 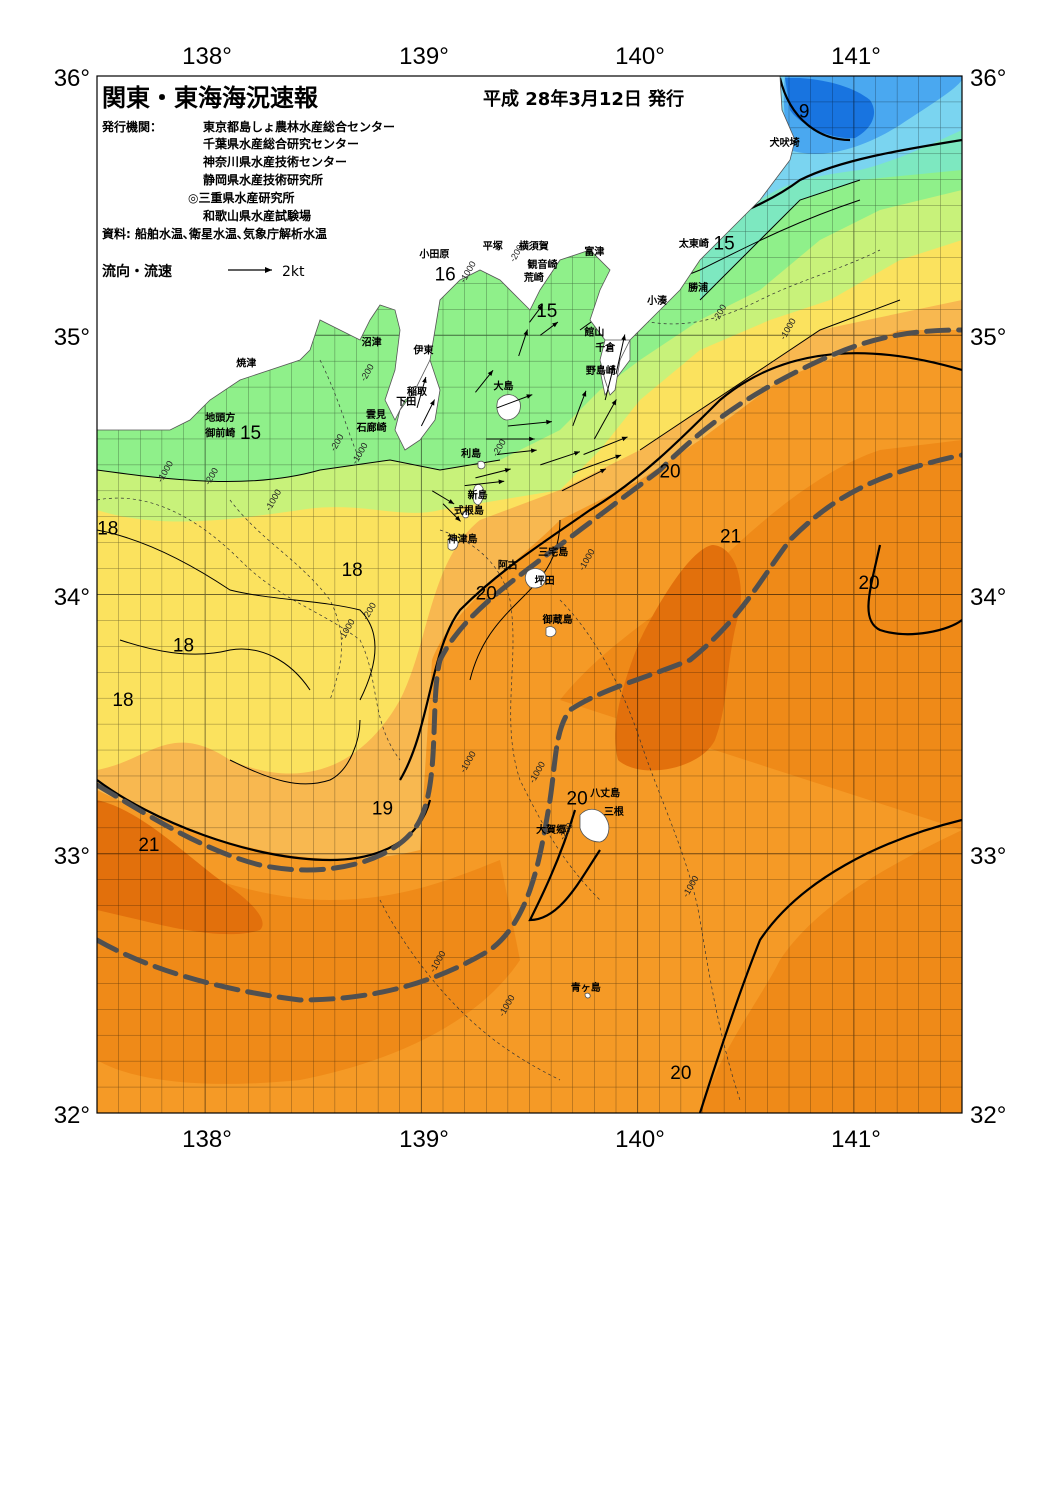 I want to click on place-name-label: 三根, so click(x=614, y=811).